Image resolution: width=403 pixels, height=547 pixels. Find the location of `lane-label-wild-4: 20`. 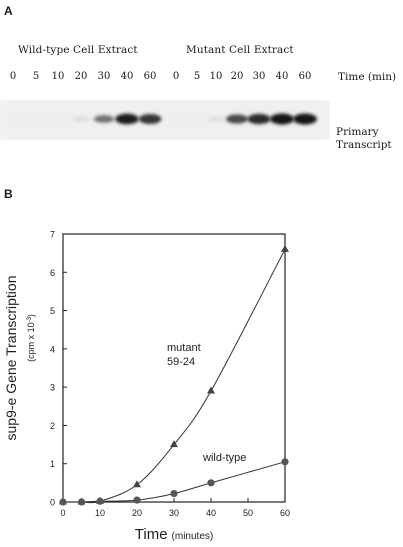

lane-label-wild-4: 20 is located at coordinates (81, 76).